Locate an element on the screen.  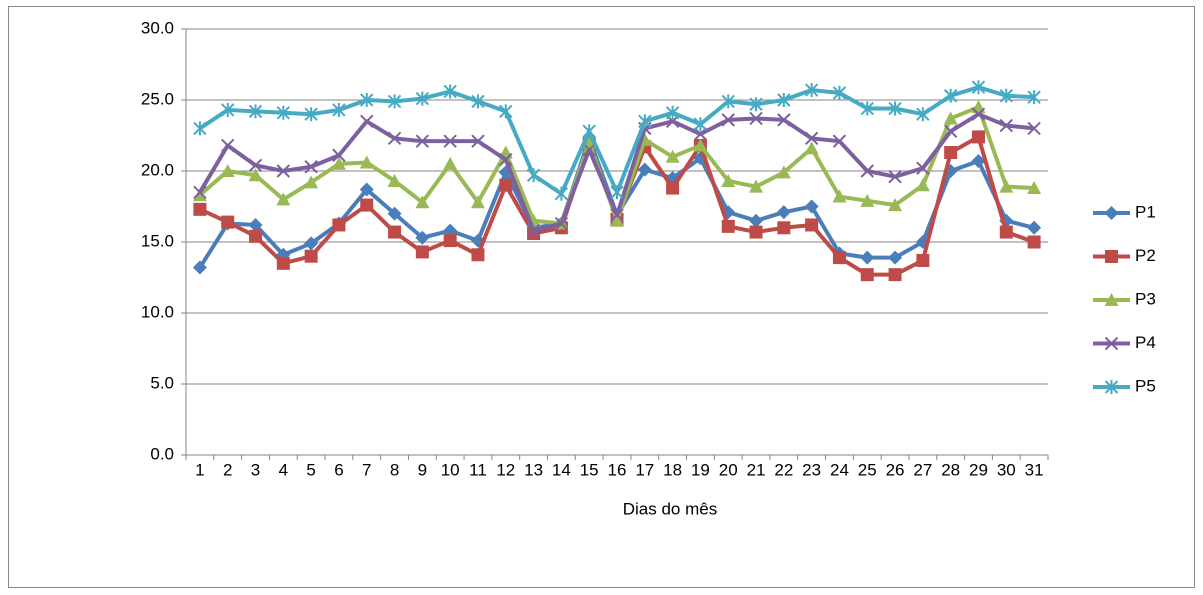
x-tick-label: 4 is located at coordinates (283, 469).